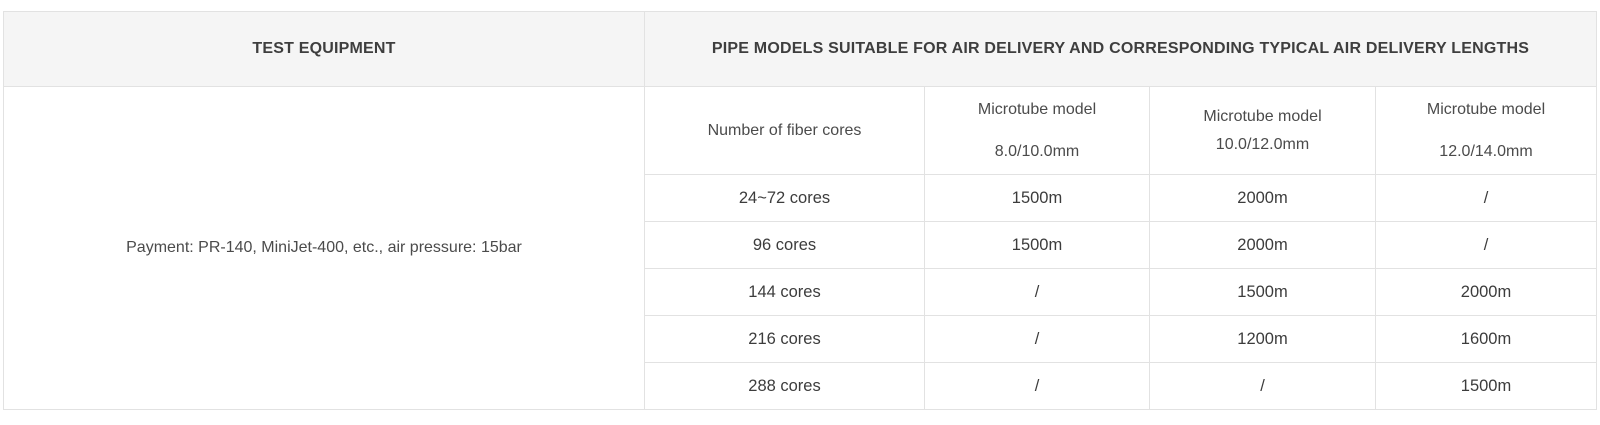 This screenshot has height=425, width=1600. What do you see at coordinates (1262, 144) in the screenshot?
I see `microtube-model-2-line2: 10.0/12.0mm` at bounding box center [1262, 144].